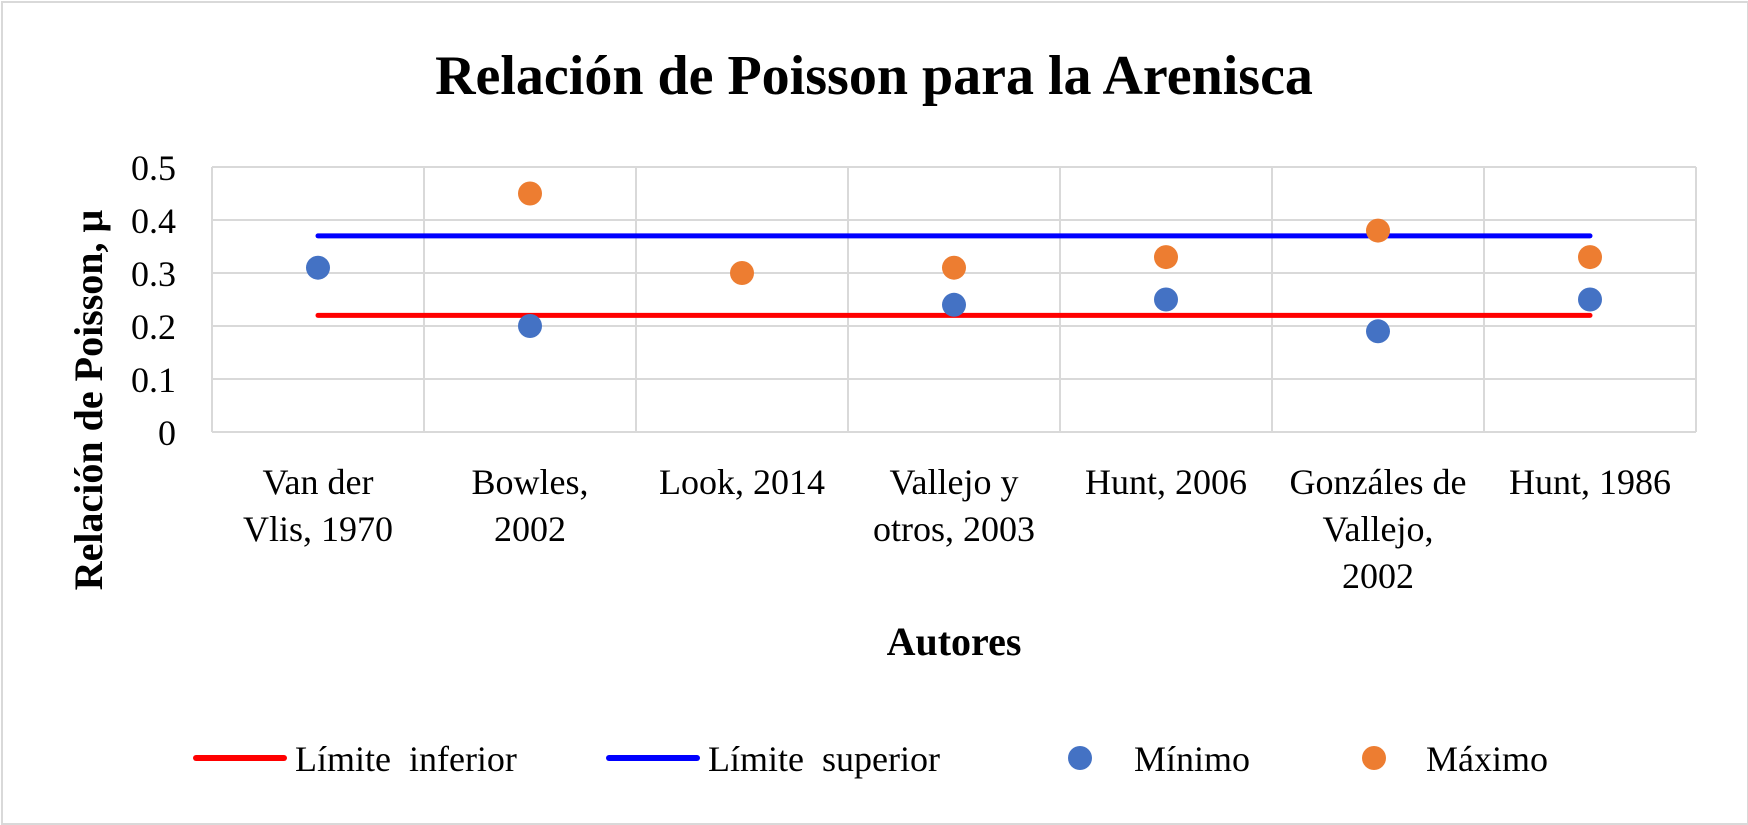  I want to click on x-tick-label: Look, 2014, so click(742, 482).